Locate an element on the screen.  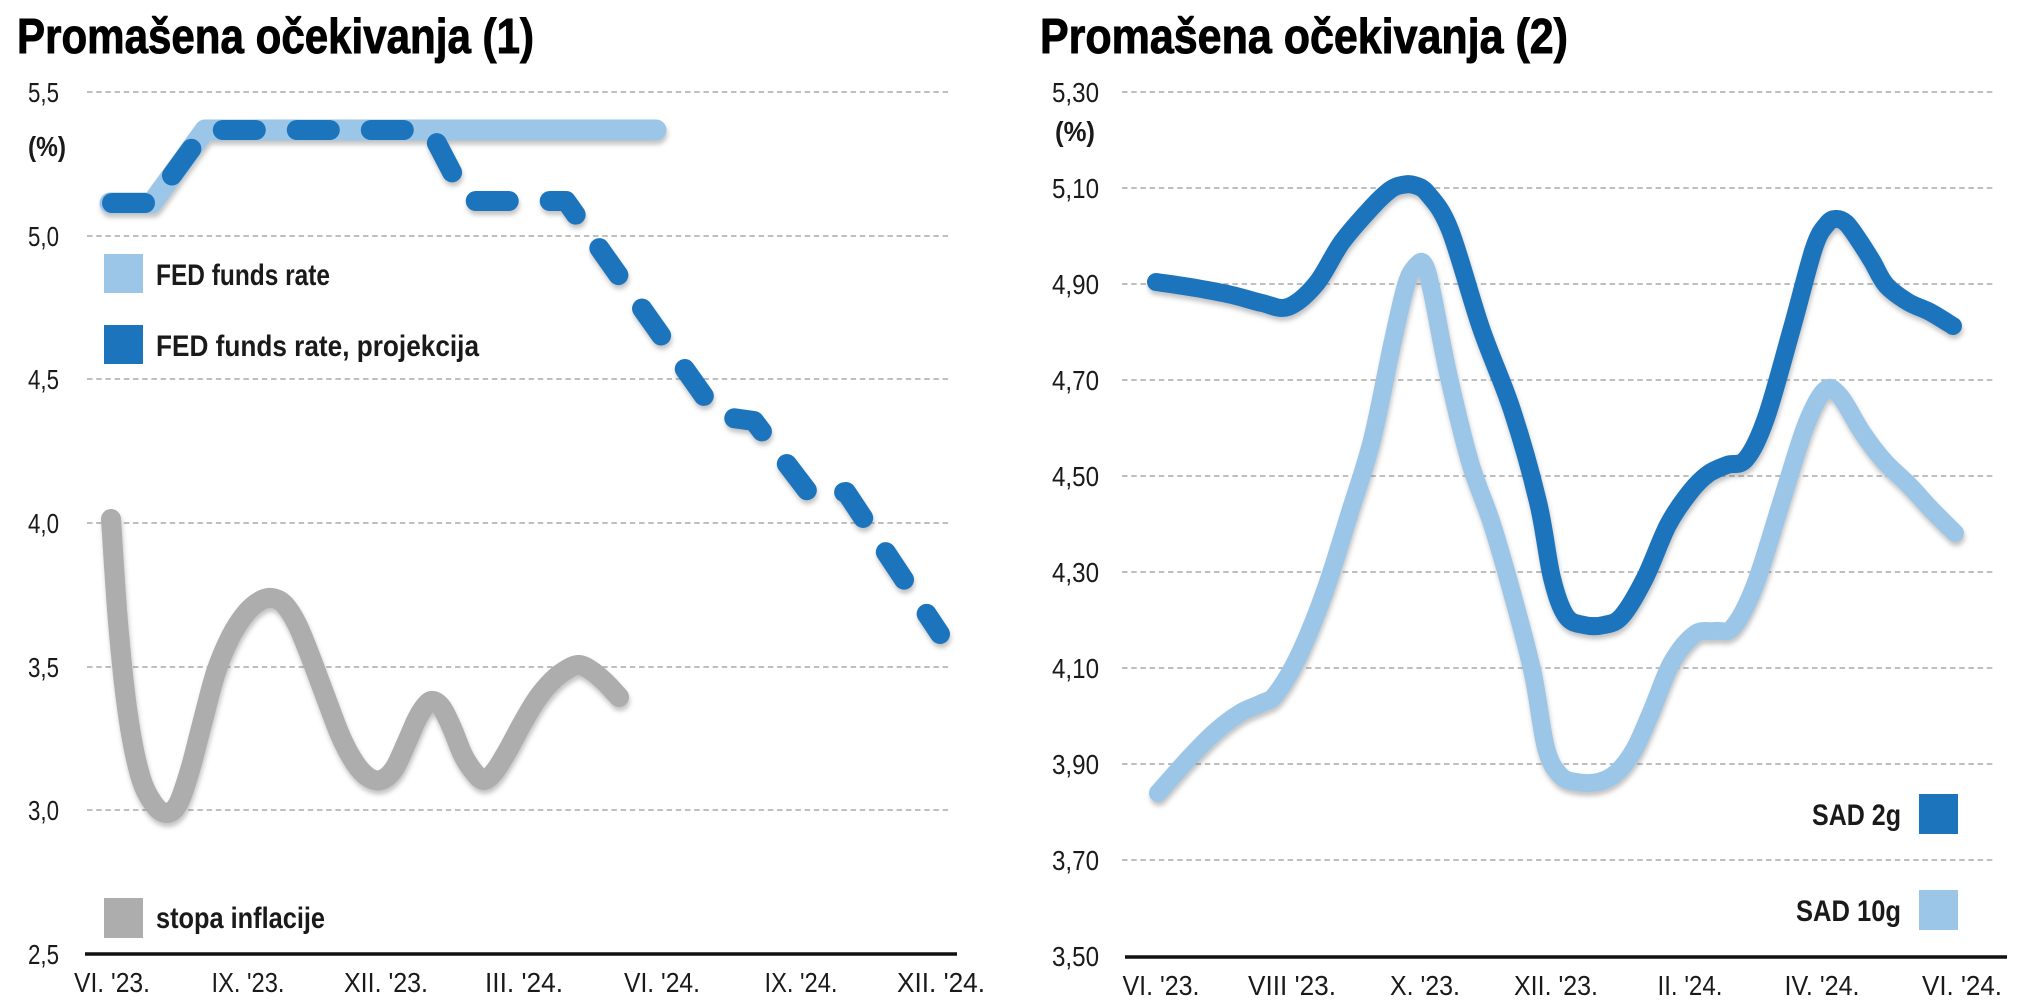
svg-text: VIII '23. is located at coordinates (1292, 985).